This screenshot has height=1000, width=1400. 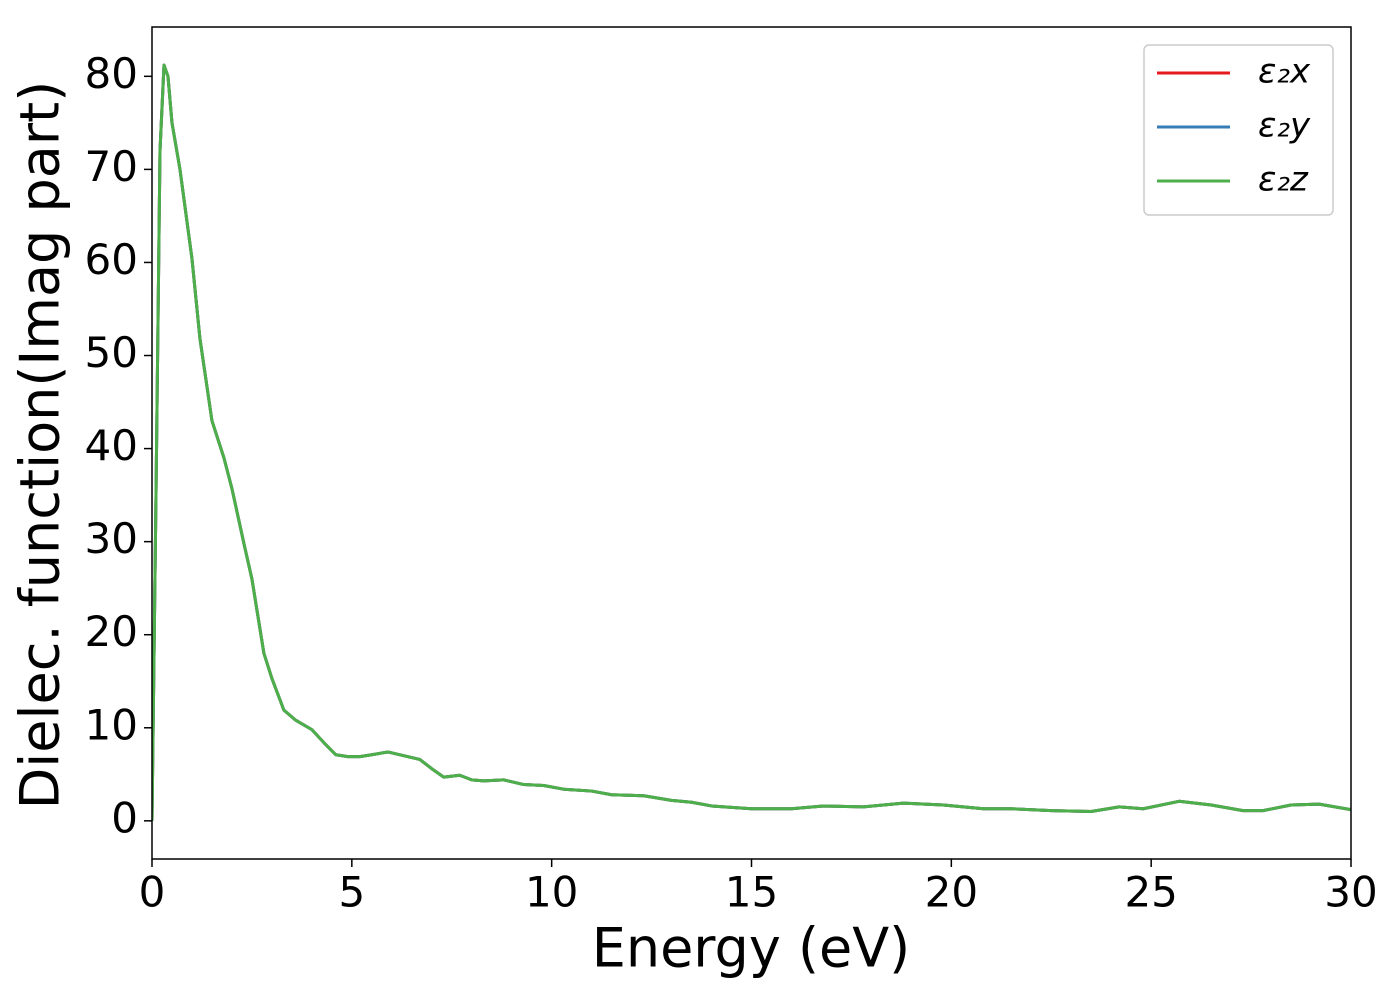 I want to click on legend-label: ε₂z, so click(x=1283, y=180).